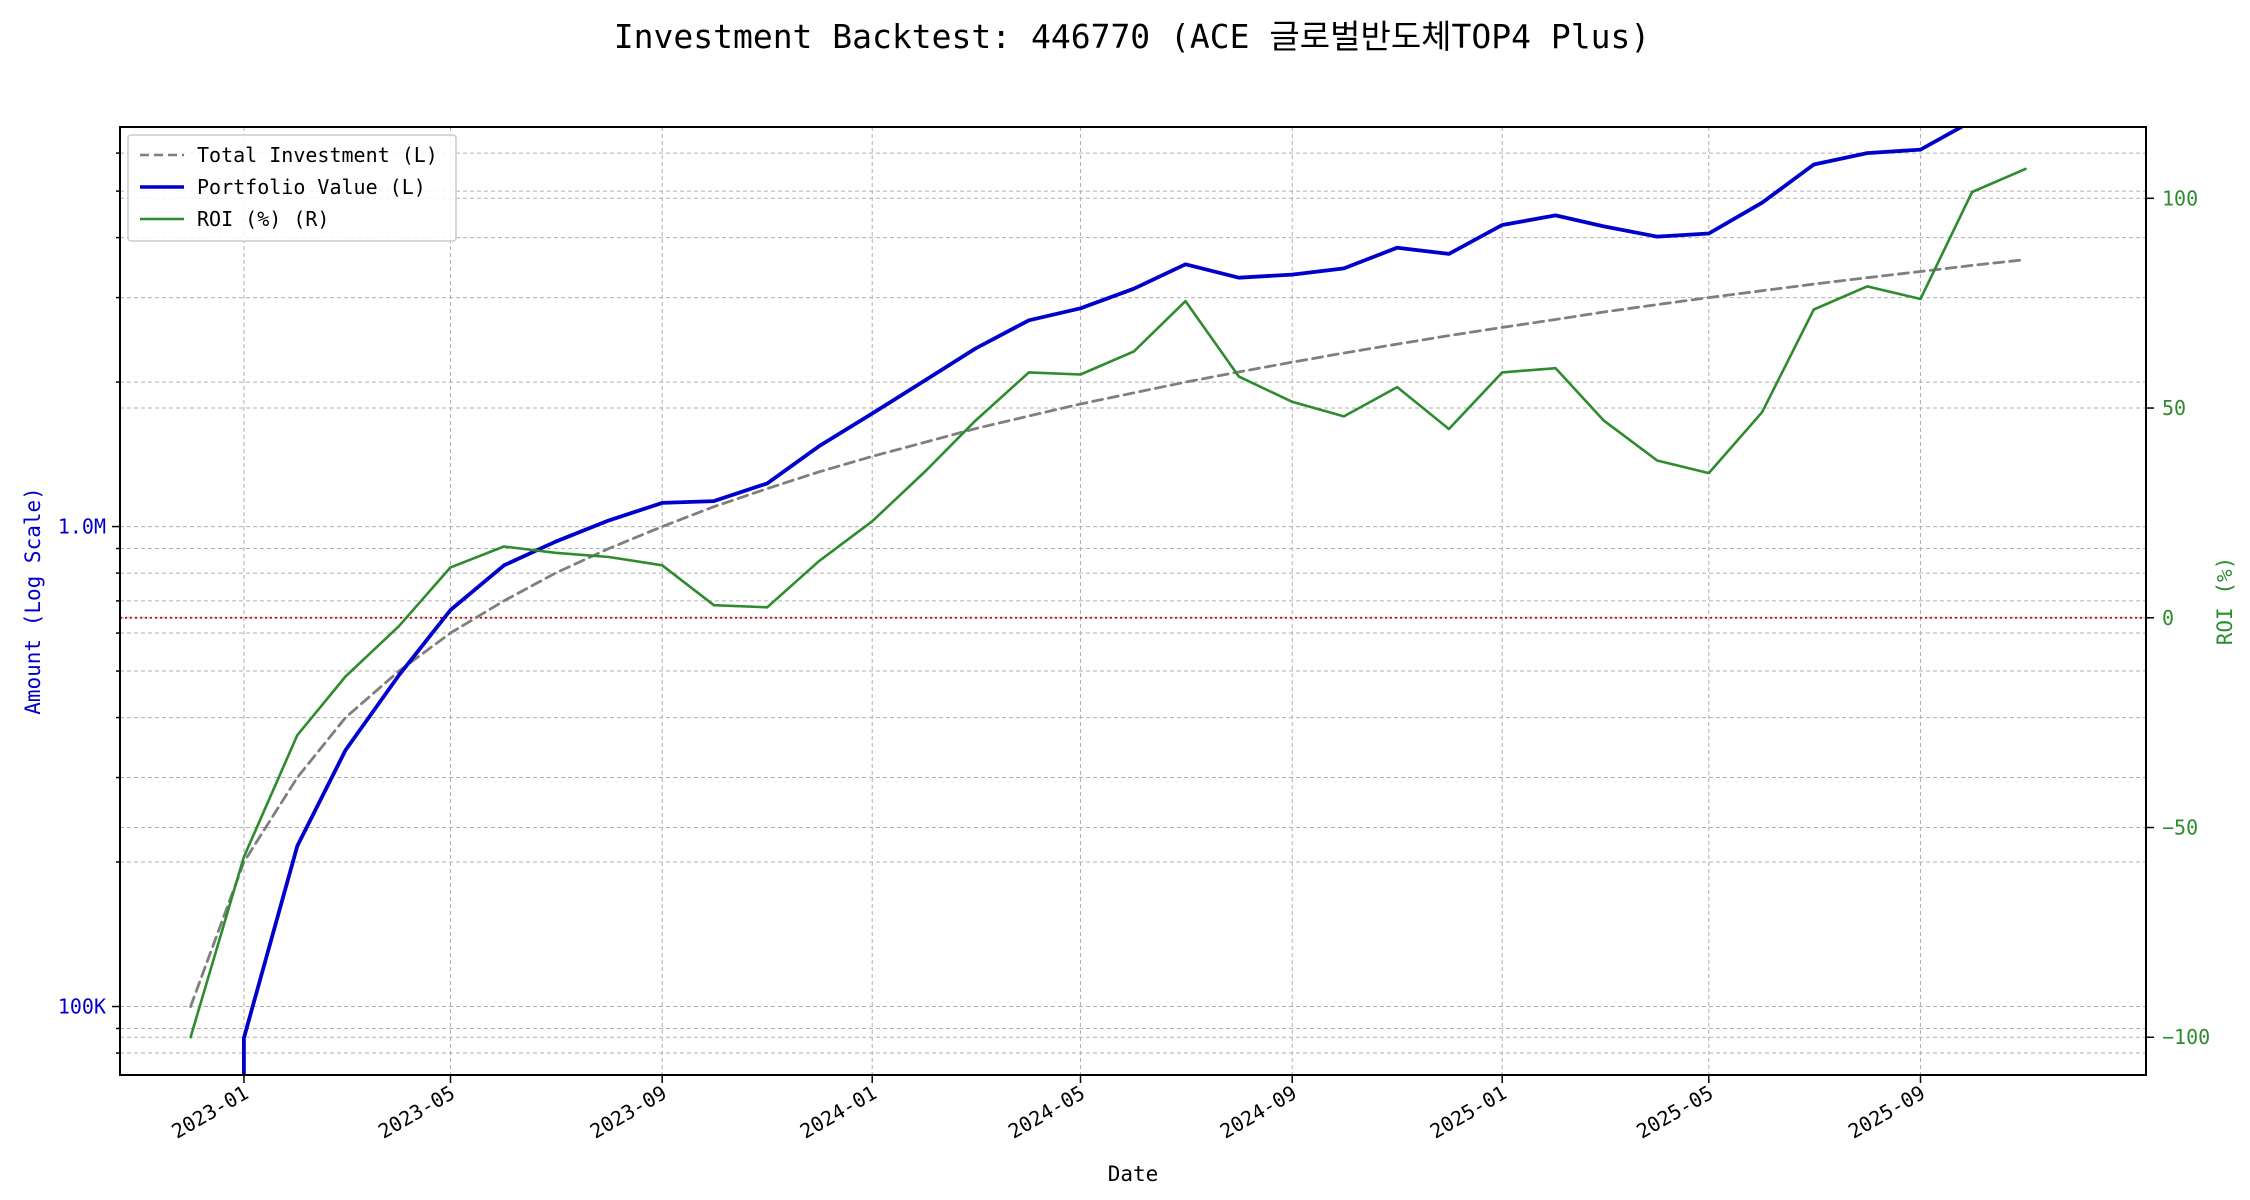  Describe the element at coordinates (2180, 828) in the screenshot. I see `y-right-tick-label: −50` at that location.